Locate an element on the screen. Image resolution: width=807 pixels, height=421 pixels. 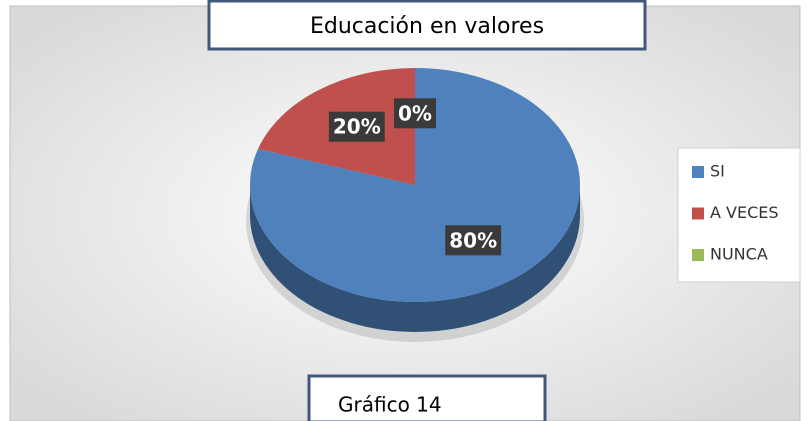
caption-box is located at coordinates (427, 397).